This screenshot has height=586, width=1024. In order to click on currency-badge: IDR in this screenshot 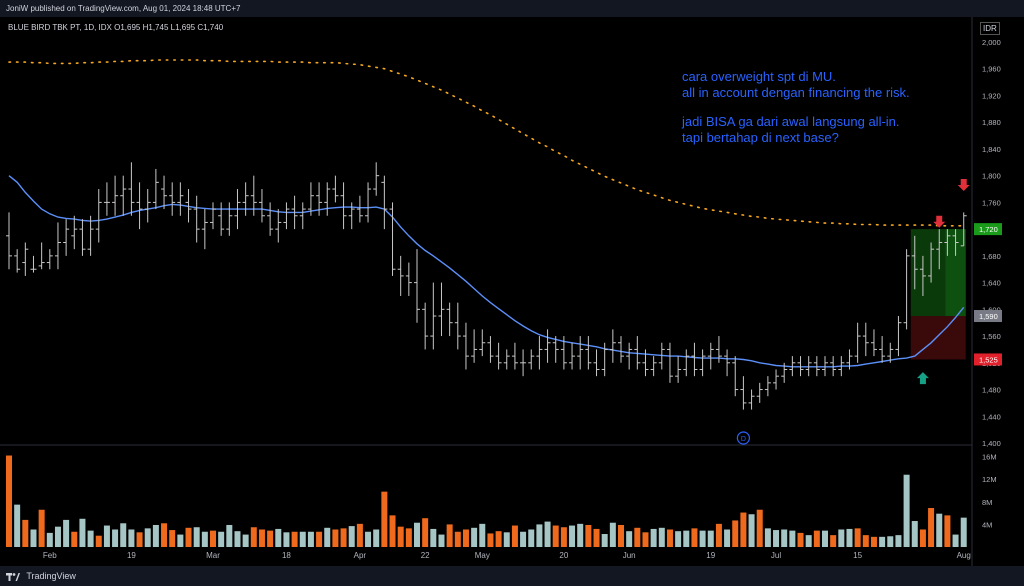, I will do `click(990, 28)`.